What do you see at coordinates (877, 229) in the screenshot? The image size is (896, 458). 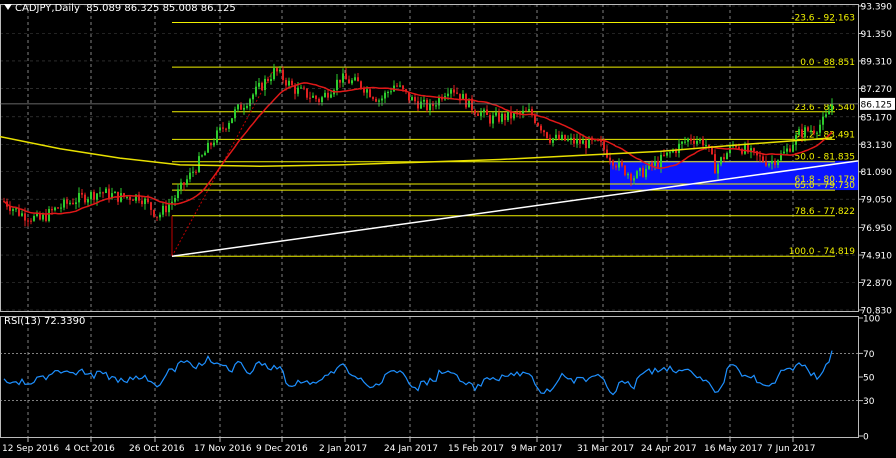 I see `price-axis-label: 76.950` at bounding box center [877, 229].